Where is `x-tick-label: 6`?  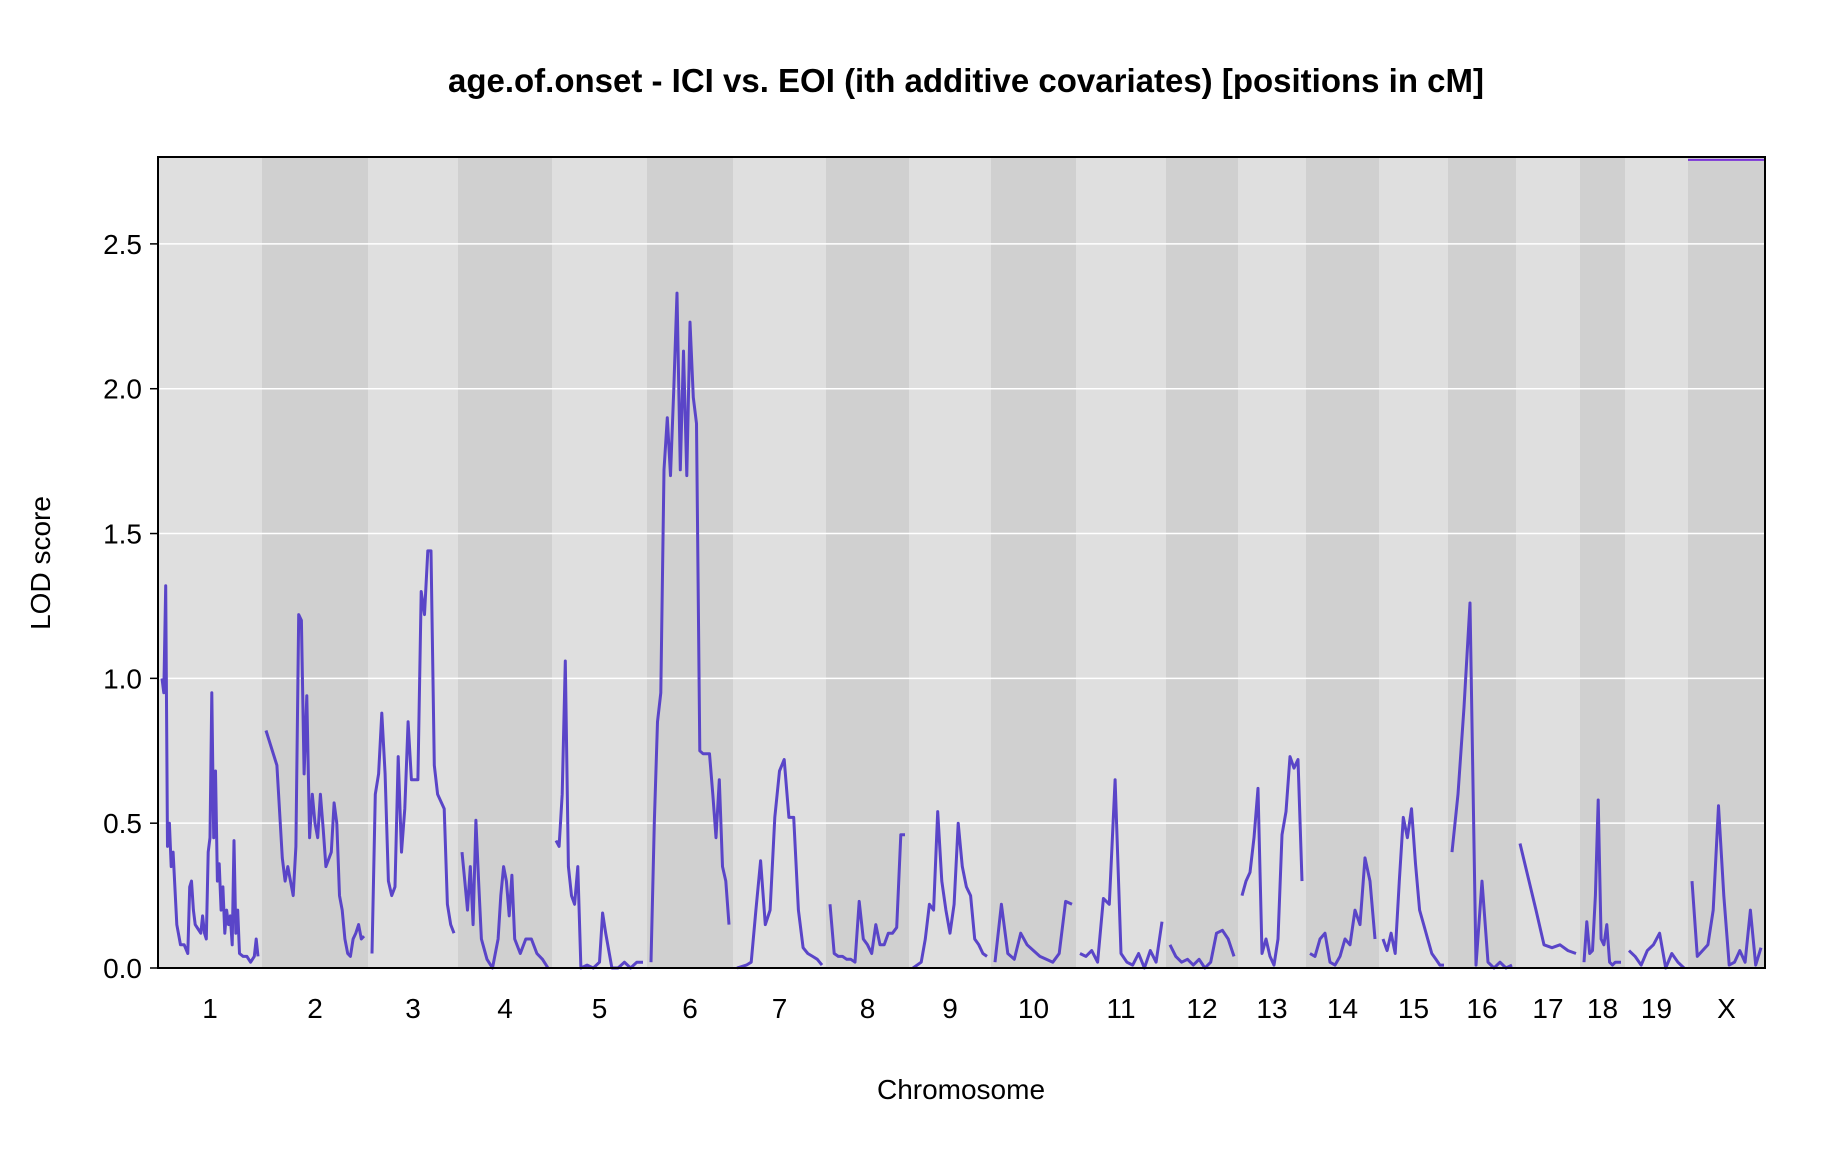
x-tick-label: 6 is located at coordinates (690, 1008).